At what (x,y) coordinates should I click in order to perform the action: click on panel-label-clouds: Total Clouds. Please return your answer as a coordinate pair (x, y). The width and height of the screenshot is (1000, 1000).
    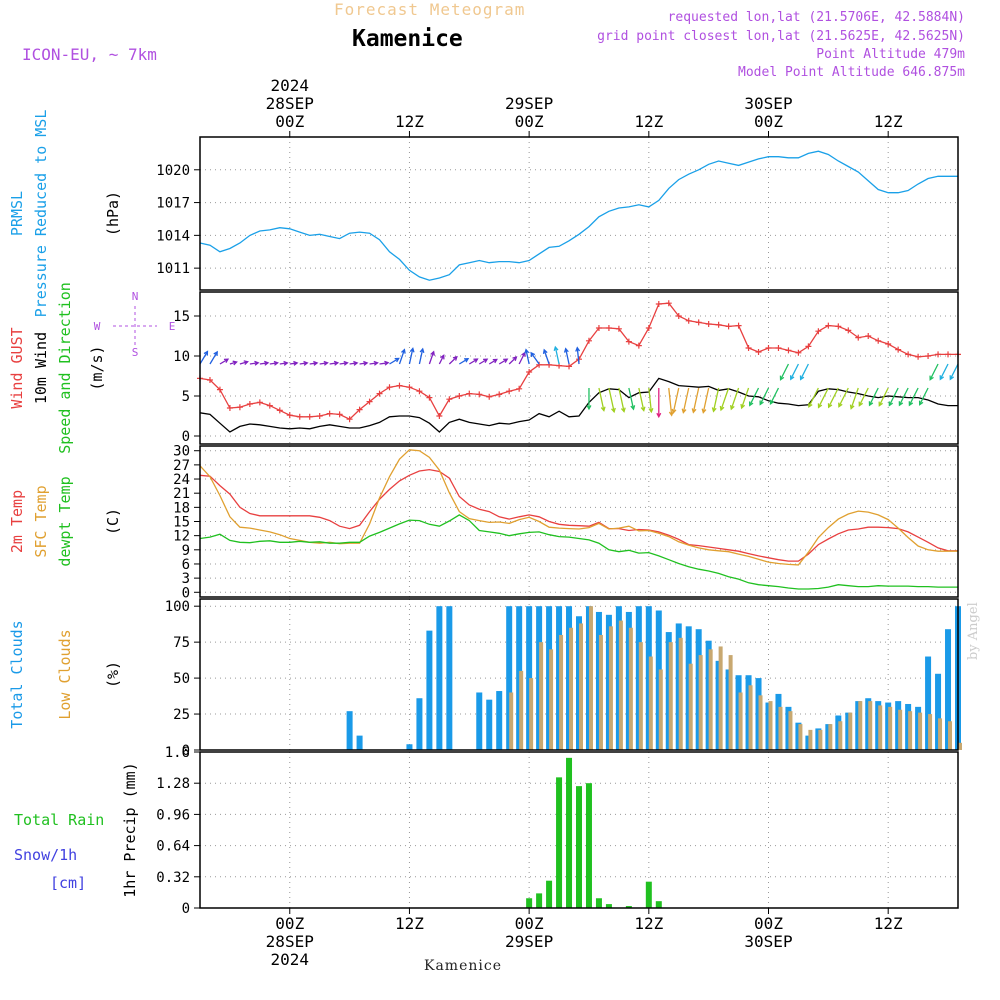
    Looking at the image, I should click on (17, 674).